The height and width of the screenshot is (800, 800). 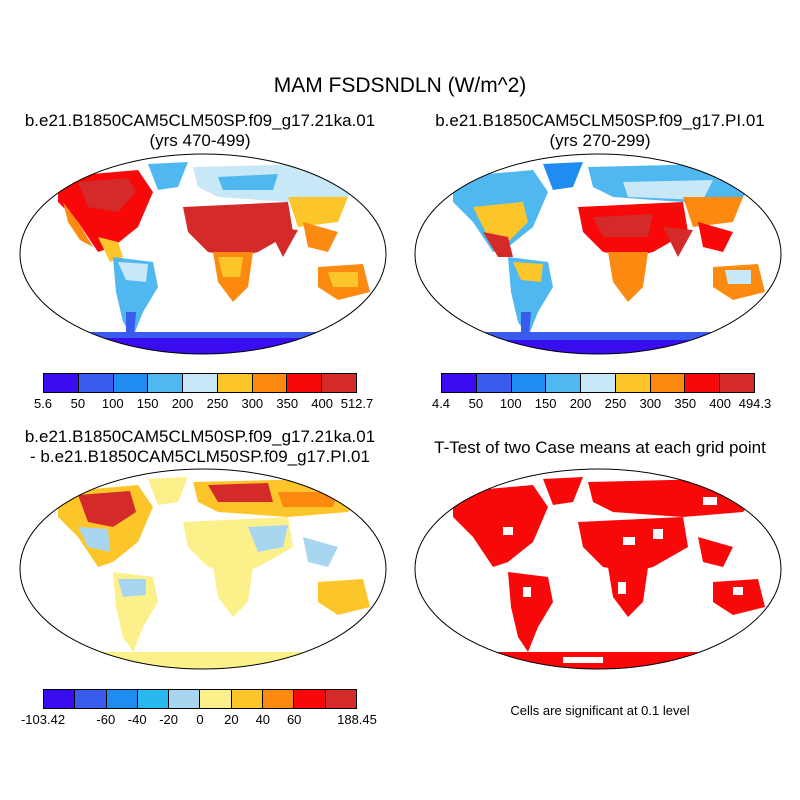 What do you see at coordinates (263, 719) in the screenshot?
I see `colorbar-tick-label: 40` at bounding box center [263, 719].